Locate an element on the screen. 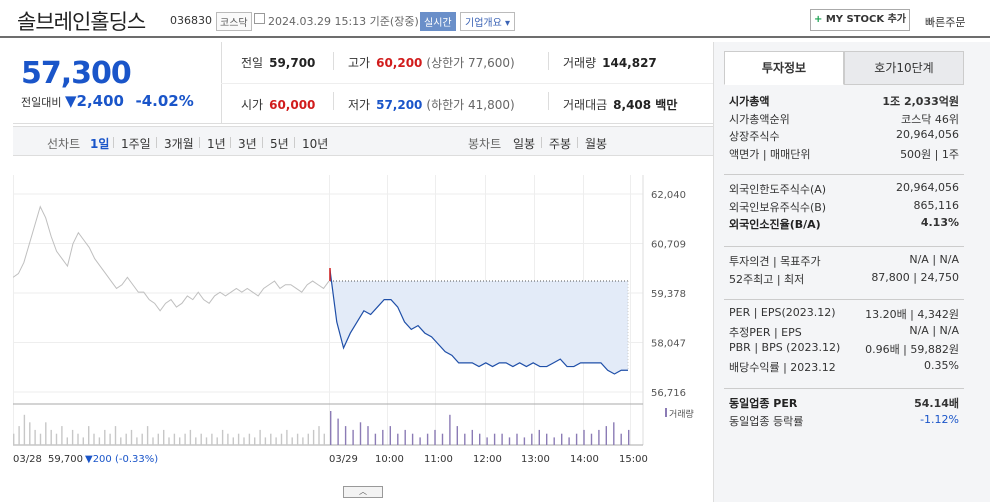 Image resolution: width=990 pixels, height=502 pixels. period-3m: 3개월 is located at coordinates (179, 144).